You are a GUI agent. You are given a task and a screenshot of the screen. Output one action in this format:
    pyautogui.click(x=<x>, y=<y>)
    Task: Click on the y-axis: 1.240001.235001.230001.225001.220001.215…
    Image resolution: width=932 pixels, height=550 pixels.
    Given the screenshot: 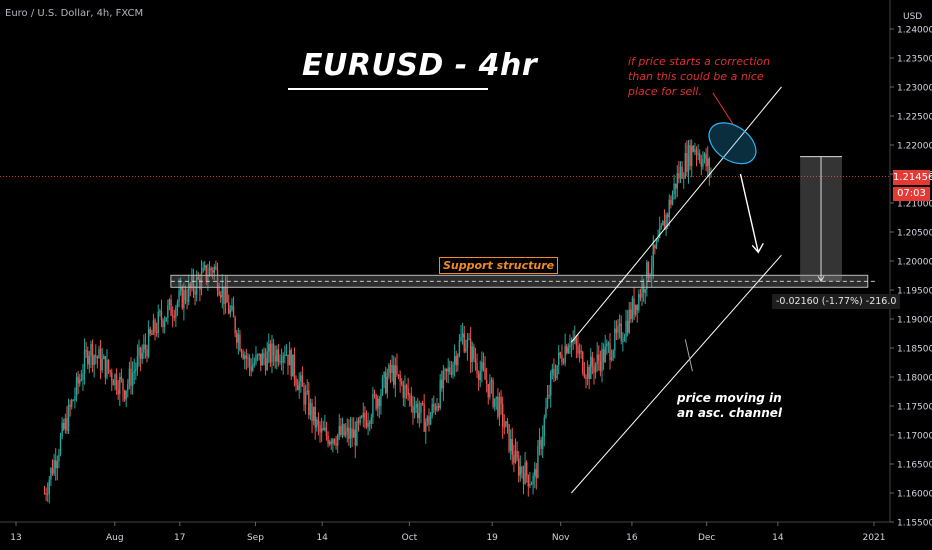 What is the action you would take?
    pyautogui.click(x=910, y=264)
    